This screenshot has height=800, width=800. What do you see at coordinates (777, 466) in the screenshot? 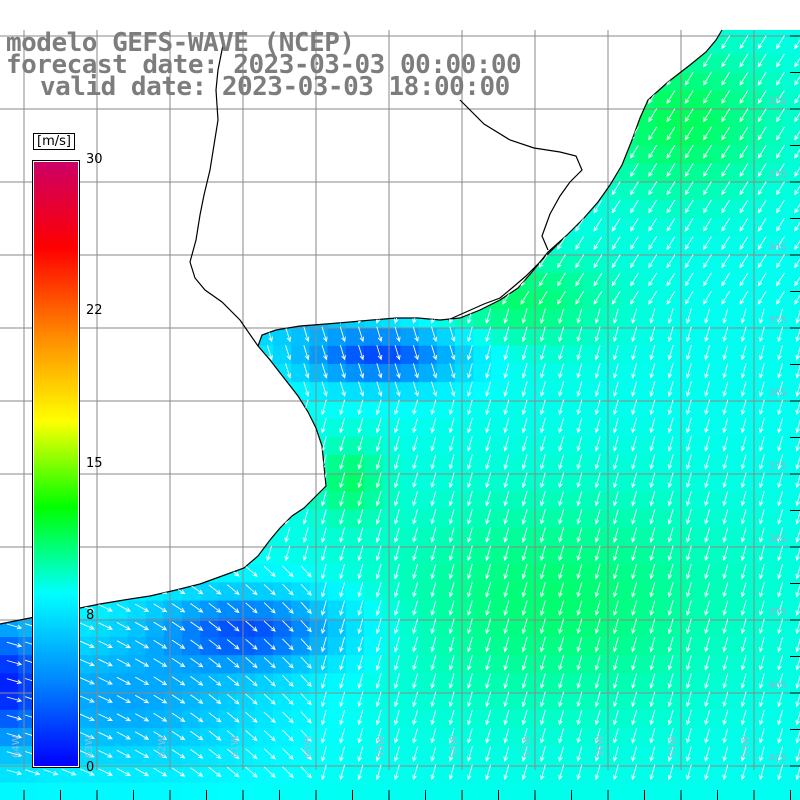
I see `lat-label: 37S` at bounding box center [777, 466].